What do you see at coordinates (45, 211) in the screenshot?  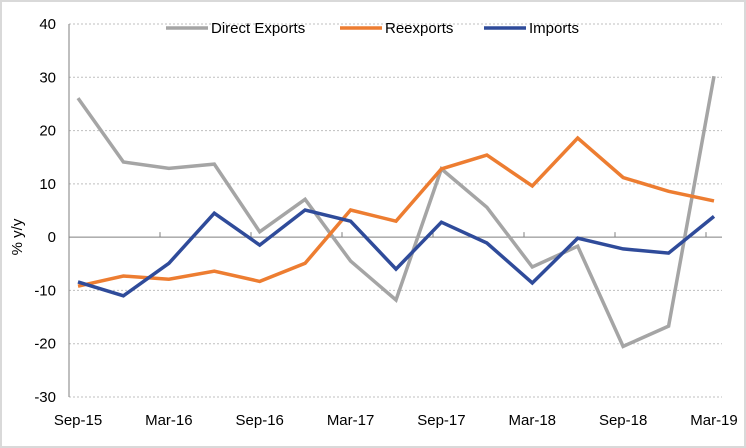 I see `y-axis-tick-labels: 40 30 20 10 0 -10 -20 -30` at bounding box center [45, 211].